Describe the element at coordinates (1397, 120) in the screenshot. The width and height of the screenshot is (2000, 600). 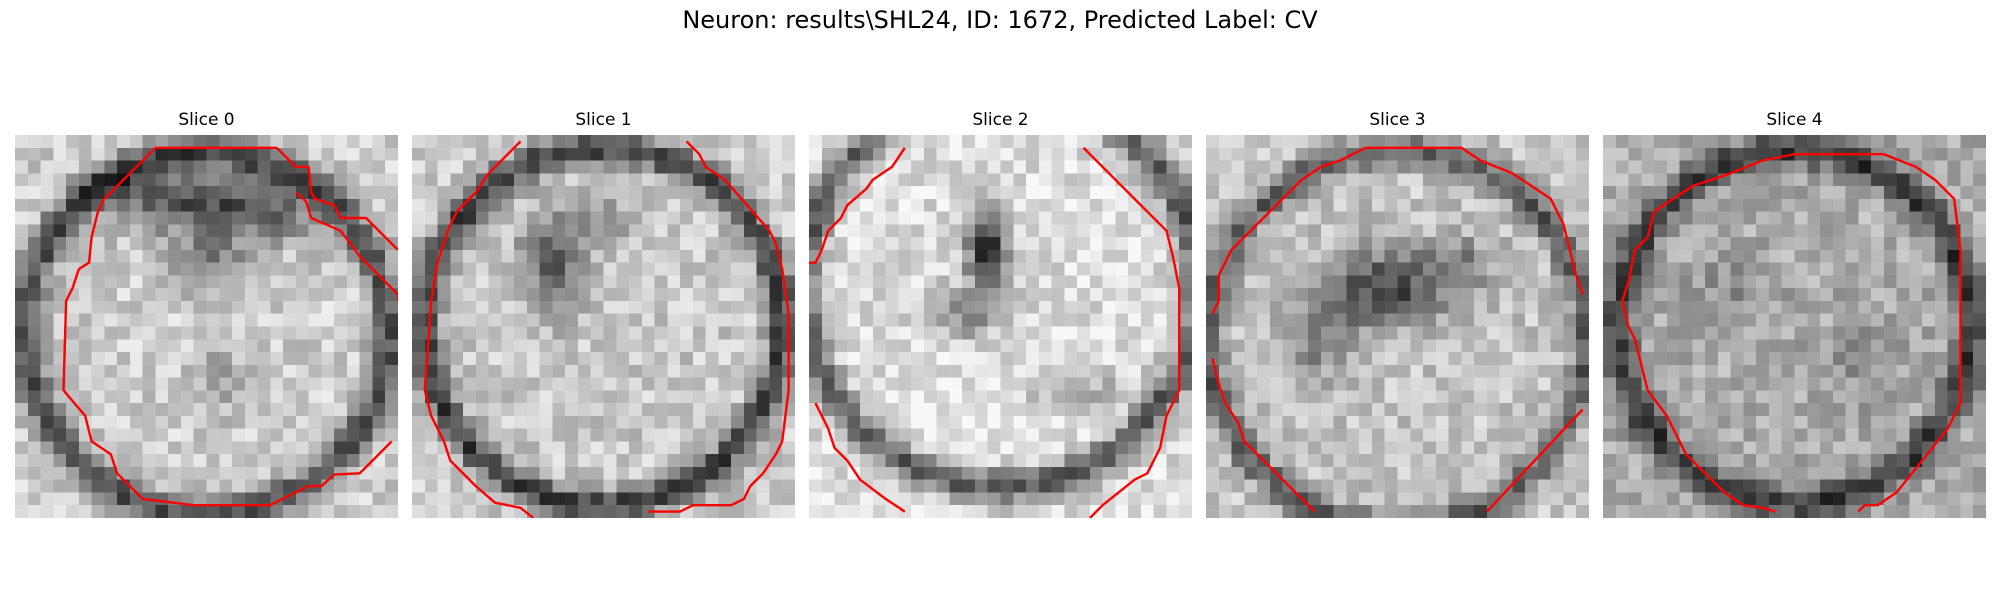
I see `slice-title: Slice 3` at that location.